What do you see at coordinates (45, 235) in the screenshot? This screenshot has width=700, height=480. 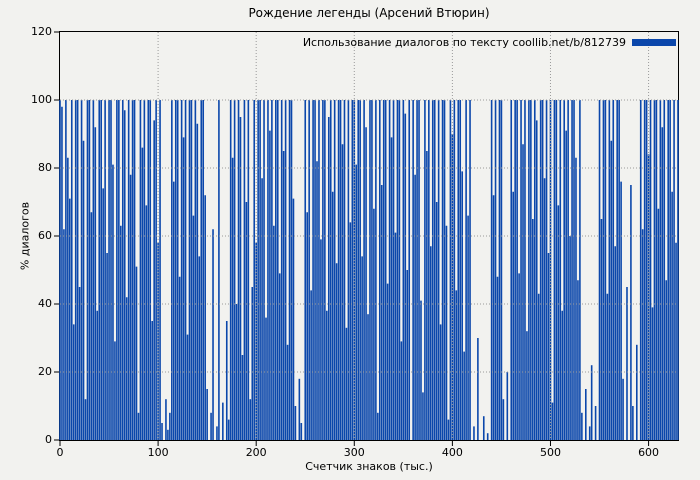 I see `y-tick-label: 60` at bounding box center [45, 235].